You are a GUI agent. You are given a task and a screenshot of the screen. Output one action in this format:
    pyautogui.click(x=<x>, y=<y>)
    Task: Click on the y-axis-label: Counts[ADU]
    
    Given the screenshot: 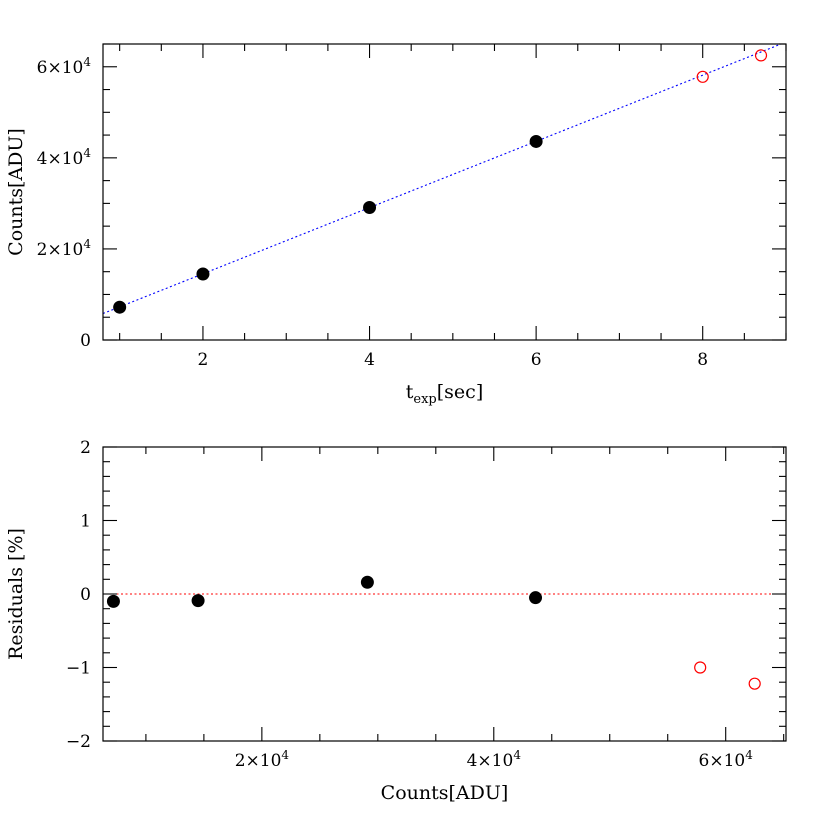 What is the action you would take?
    pyautogui.click(x=16, y=192)
    